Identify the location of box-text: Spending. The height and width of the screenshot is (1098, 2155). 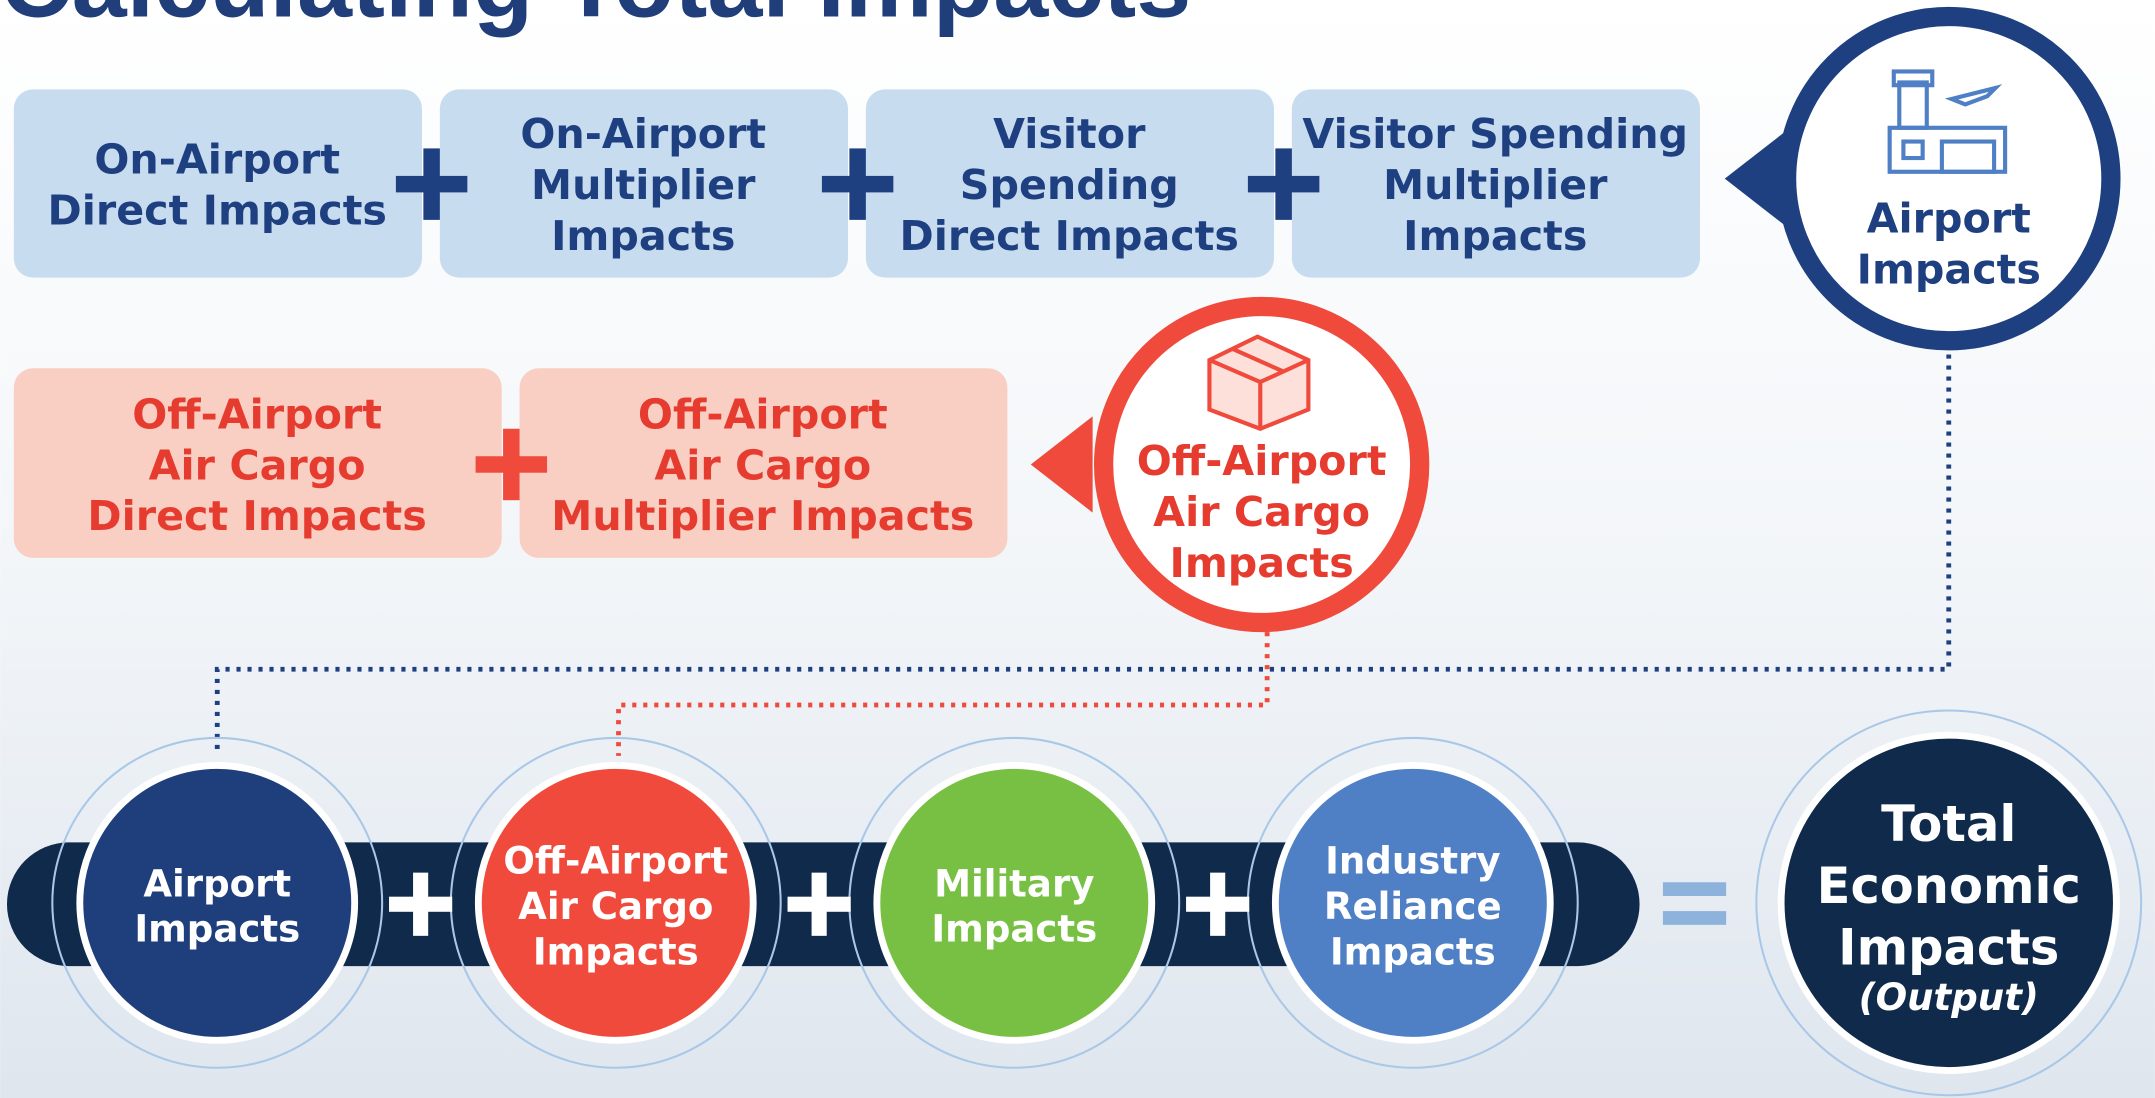
(1069, 185).